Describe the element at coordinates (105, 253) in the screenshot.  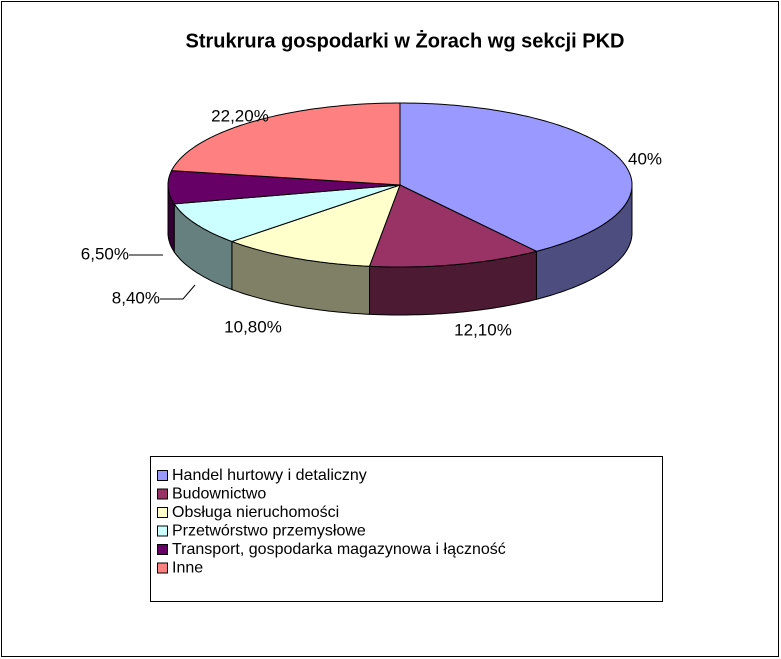
I see `data-label: 6,50%` at that location.